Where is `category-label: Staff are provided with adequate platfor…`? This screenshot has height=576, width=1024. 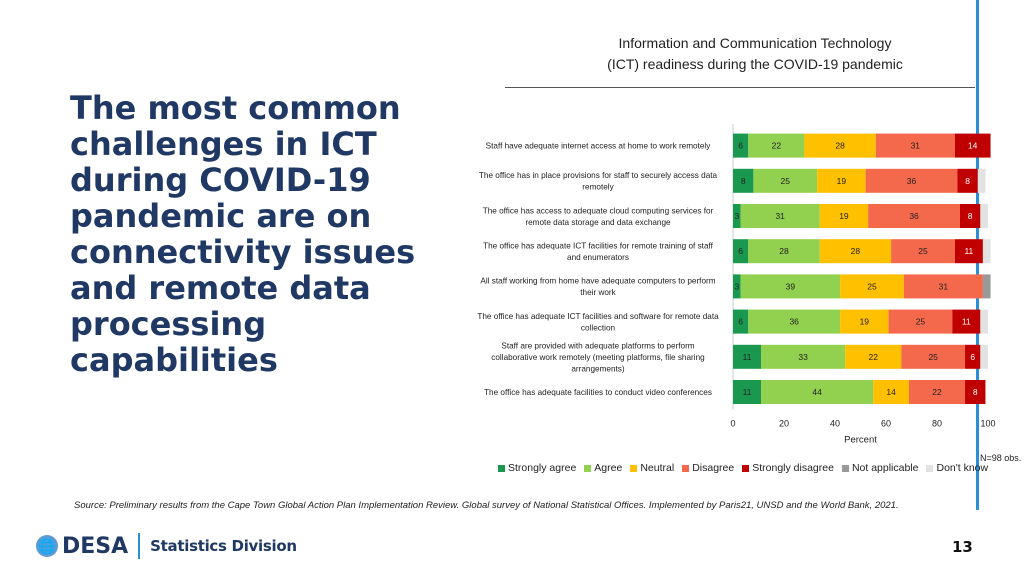
category-label: Staff are provided with adequate platfor… is located at coordinates (597, 345).